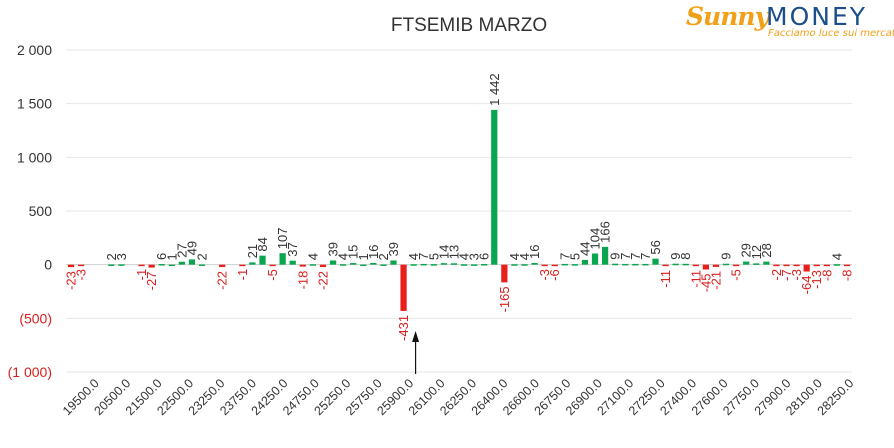  Describe the element at coordinates (831, 33) in the screenshot. I see `logo-tagline: Facciamo luce sui mercati` at that location.